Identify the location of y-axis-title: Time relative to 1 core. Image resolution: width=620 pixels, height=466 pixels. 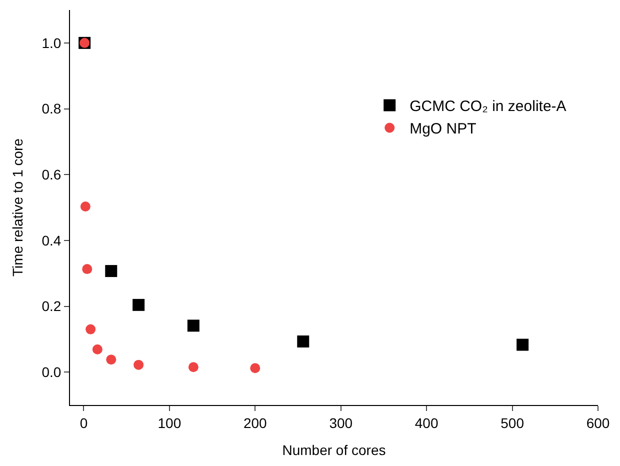
(17, 207).